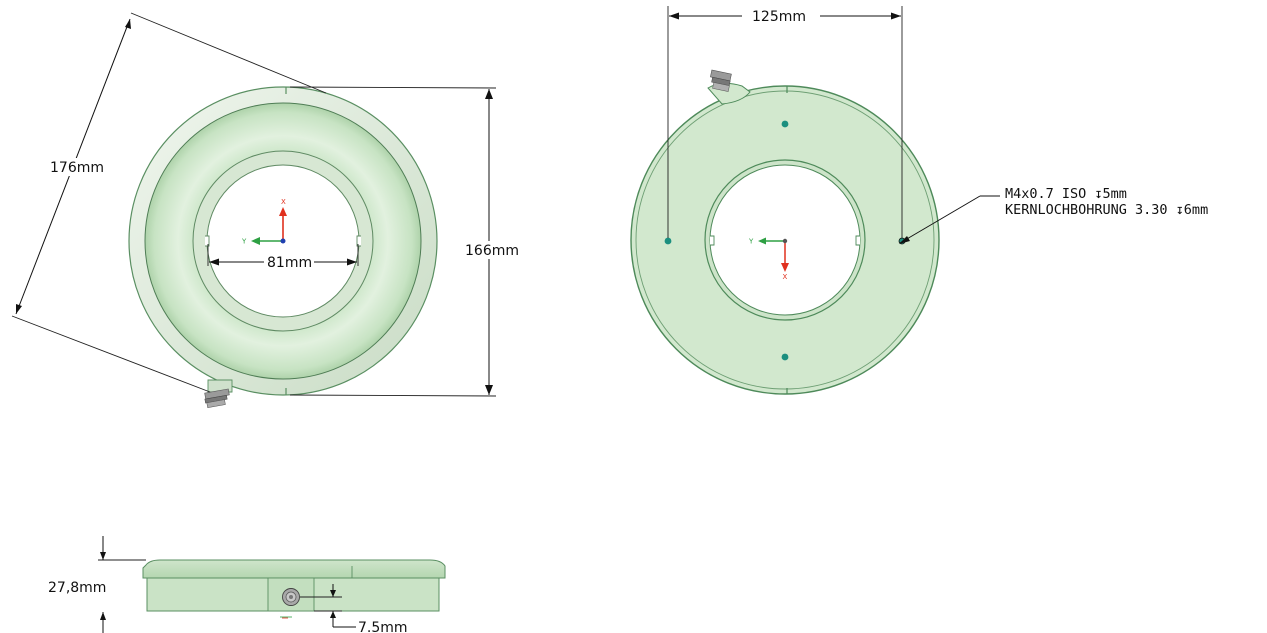 This screenshot has width=1267, height=633. I want to click on side-view: 27,8mm 7.5mm, so click(247, 584).